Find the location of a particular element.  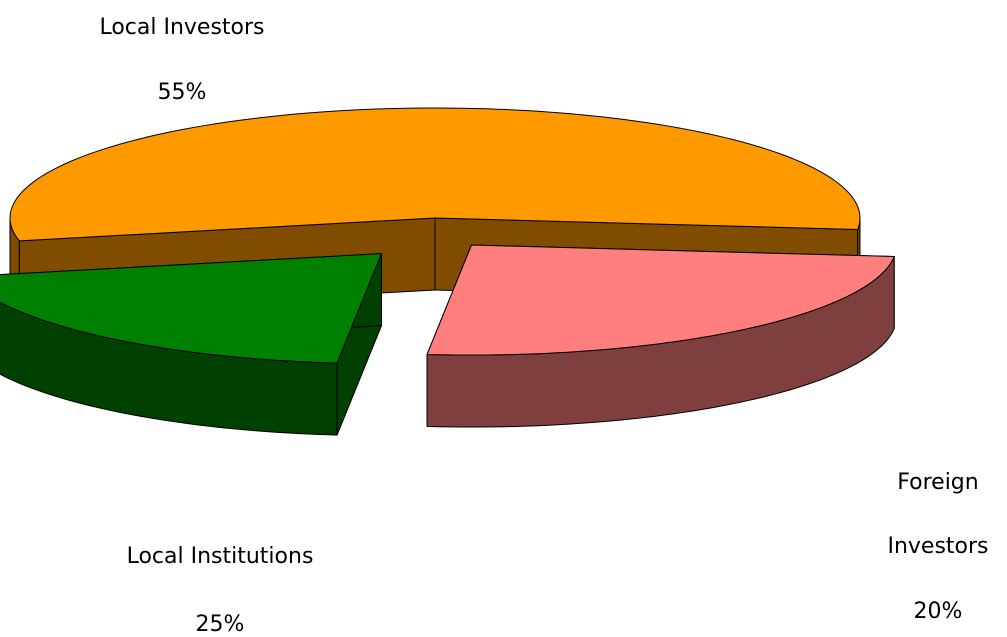

slice-label: Local Investors is located at coordinates (182, 27).